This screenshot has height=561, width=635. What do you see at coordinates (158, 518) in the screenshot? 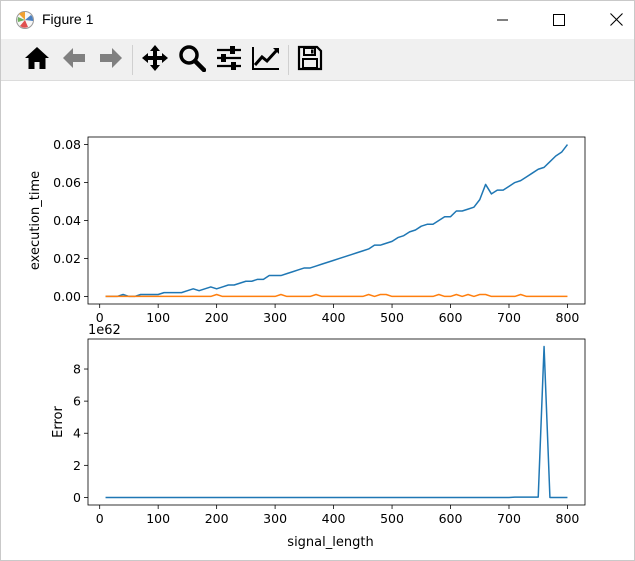
I see `bottom-x-tick-label: 100` at bounding box center [158, 518].